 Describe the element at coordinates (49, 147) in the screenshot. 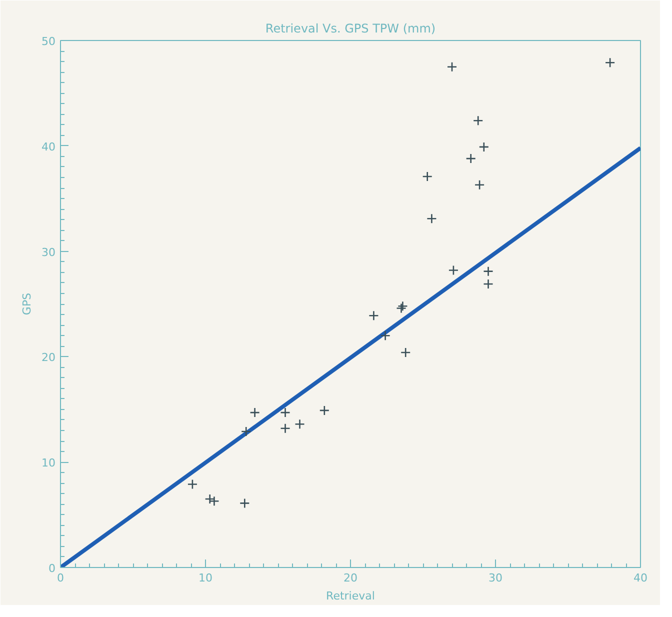

I see `y-tick-label: 40` at that location.